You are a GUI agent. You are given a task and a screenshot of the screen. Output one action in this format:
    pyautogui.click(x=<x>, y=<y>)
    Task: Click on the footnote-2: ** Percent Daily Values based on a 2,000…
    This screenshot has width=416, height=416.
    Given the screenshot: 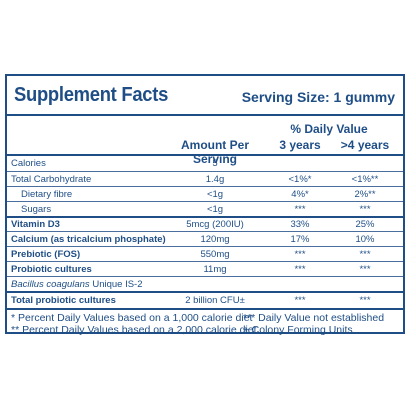 What is the action you would take?
    pyautogui.click(x=134, y=330)
    